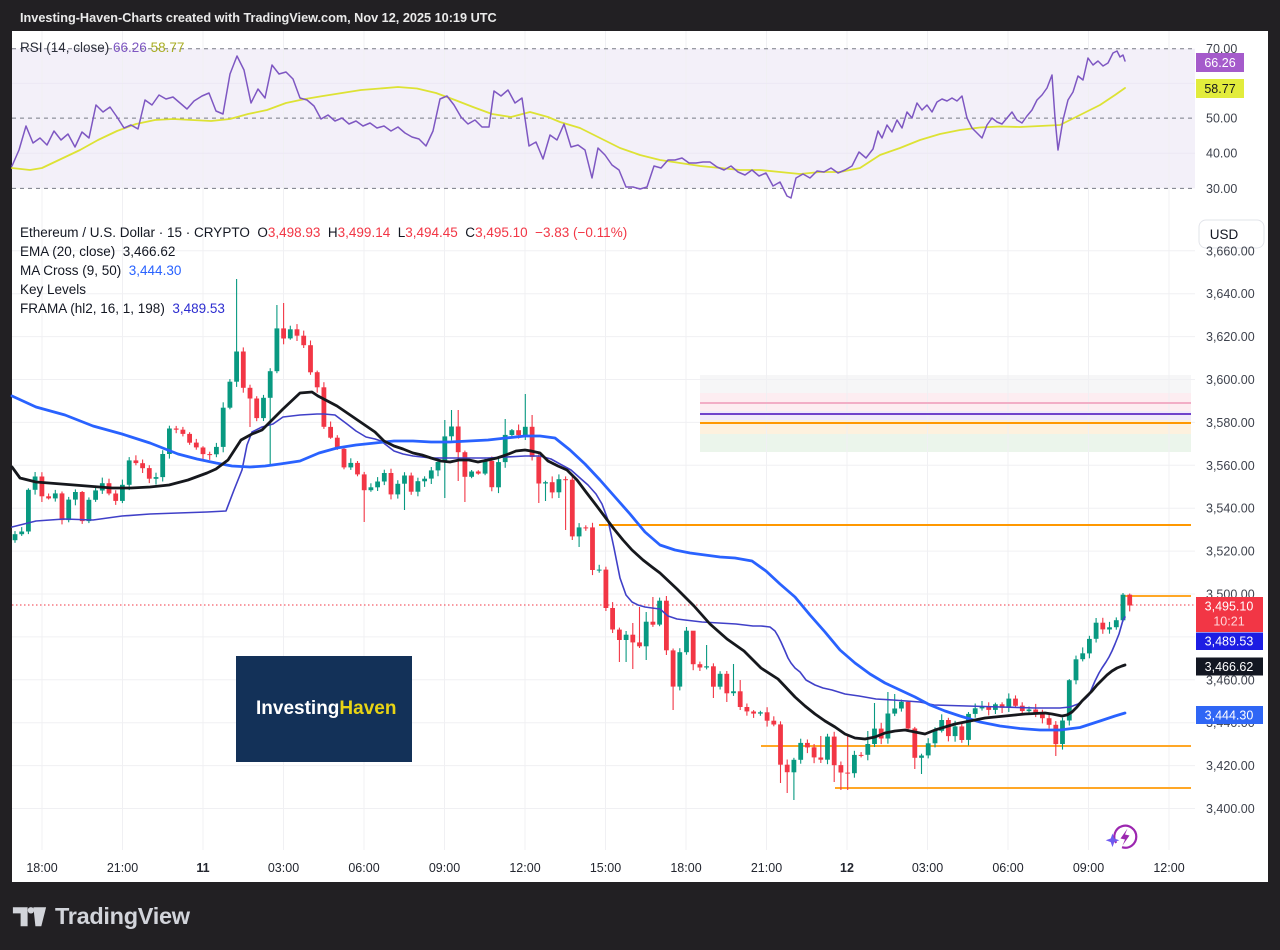 The height and width of the screenshot is (950, 1280). What do you see at coordinates (97, 251) in the screenshot?
I see `svg-text: EMA (20, close) 3,466.62` at bounding box center [97, 251].